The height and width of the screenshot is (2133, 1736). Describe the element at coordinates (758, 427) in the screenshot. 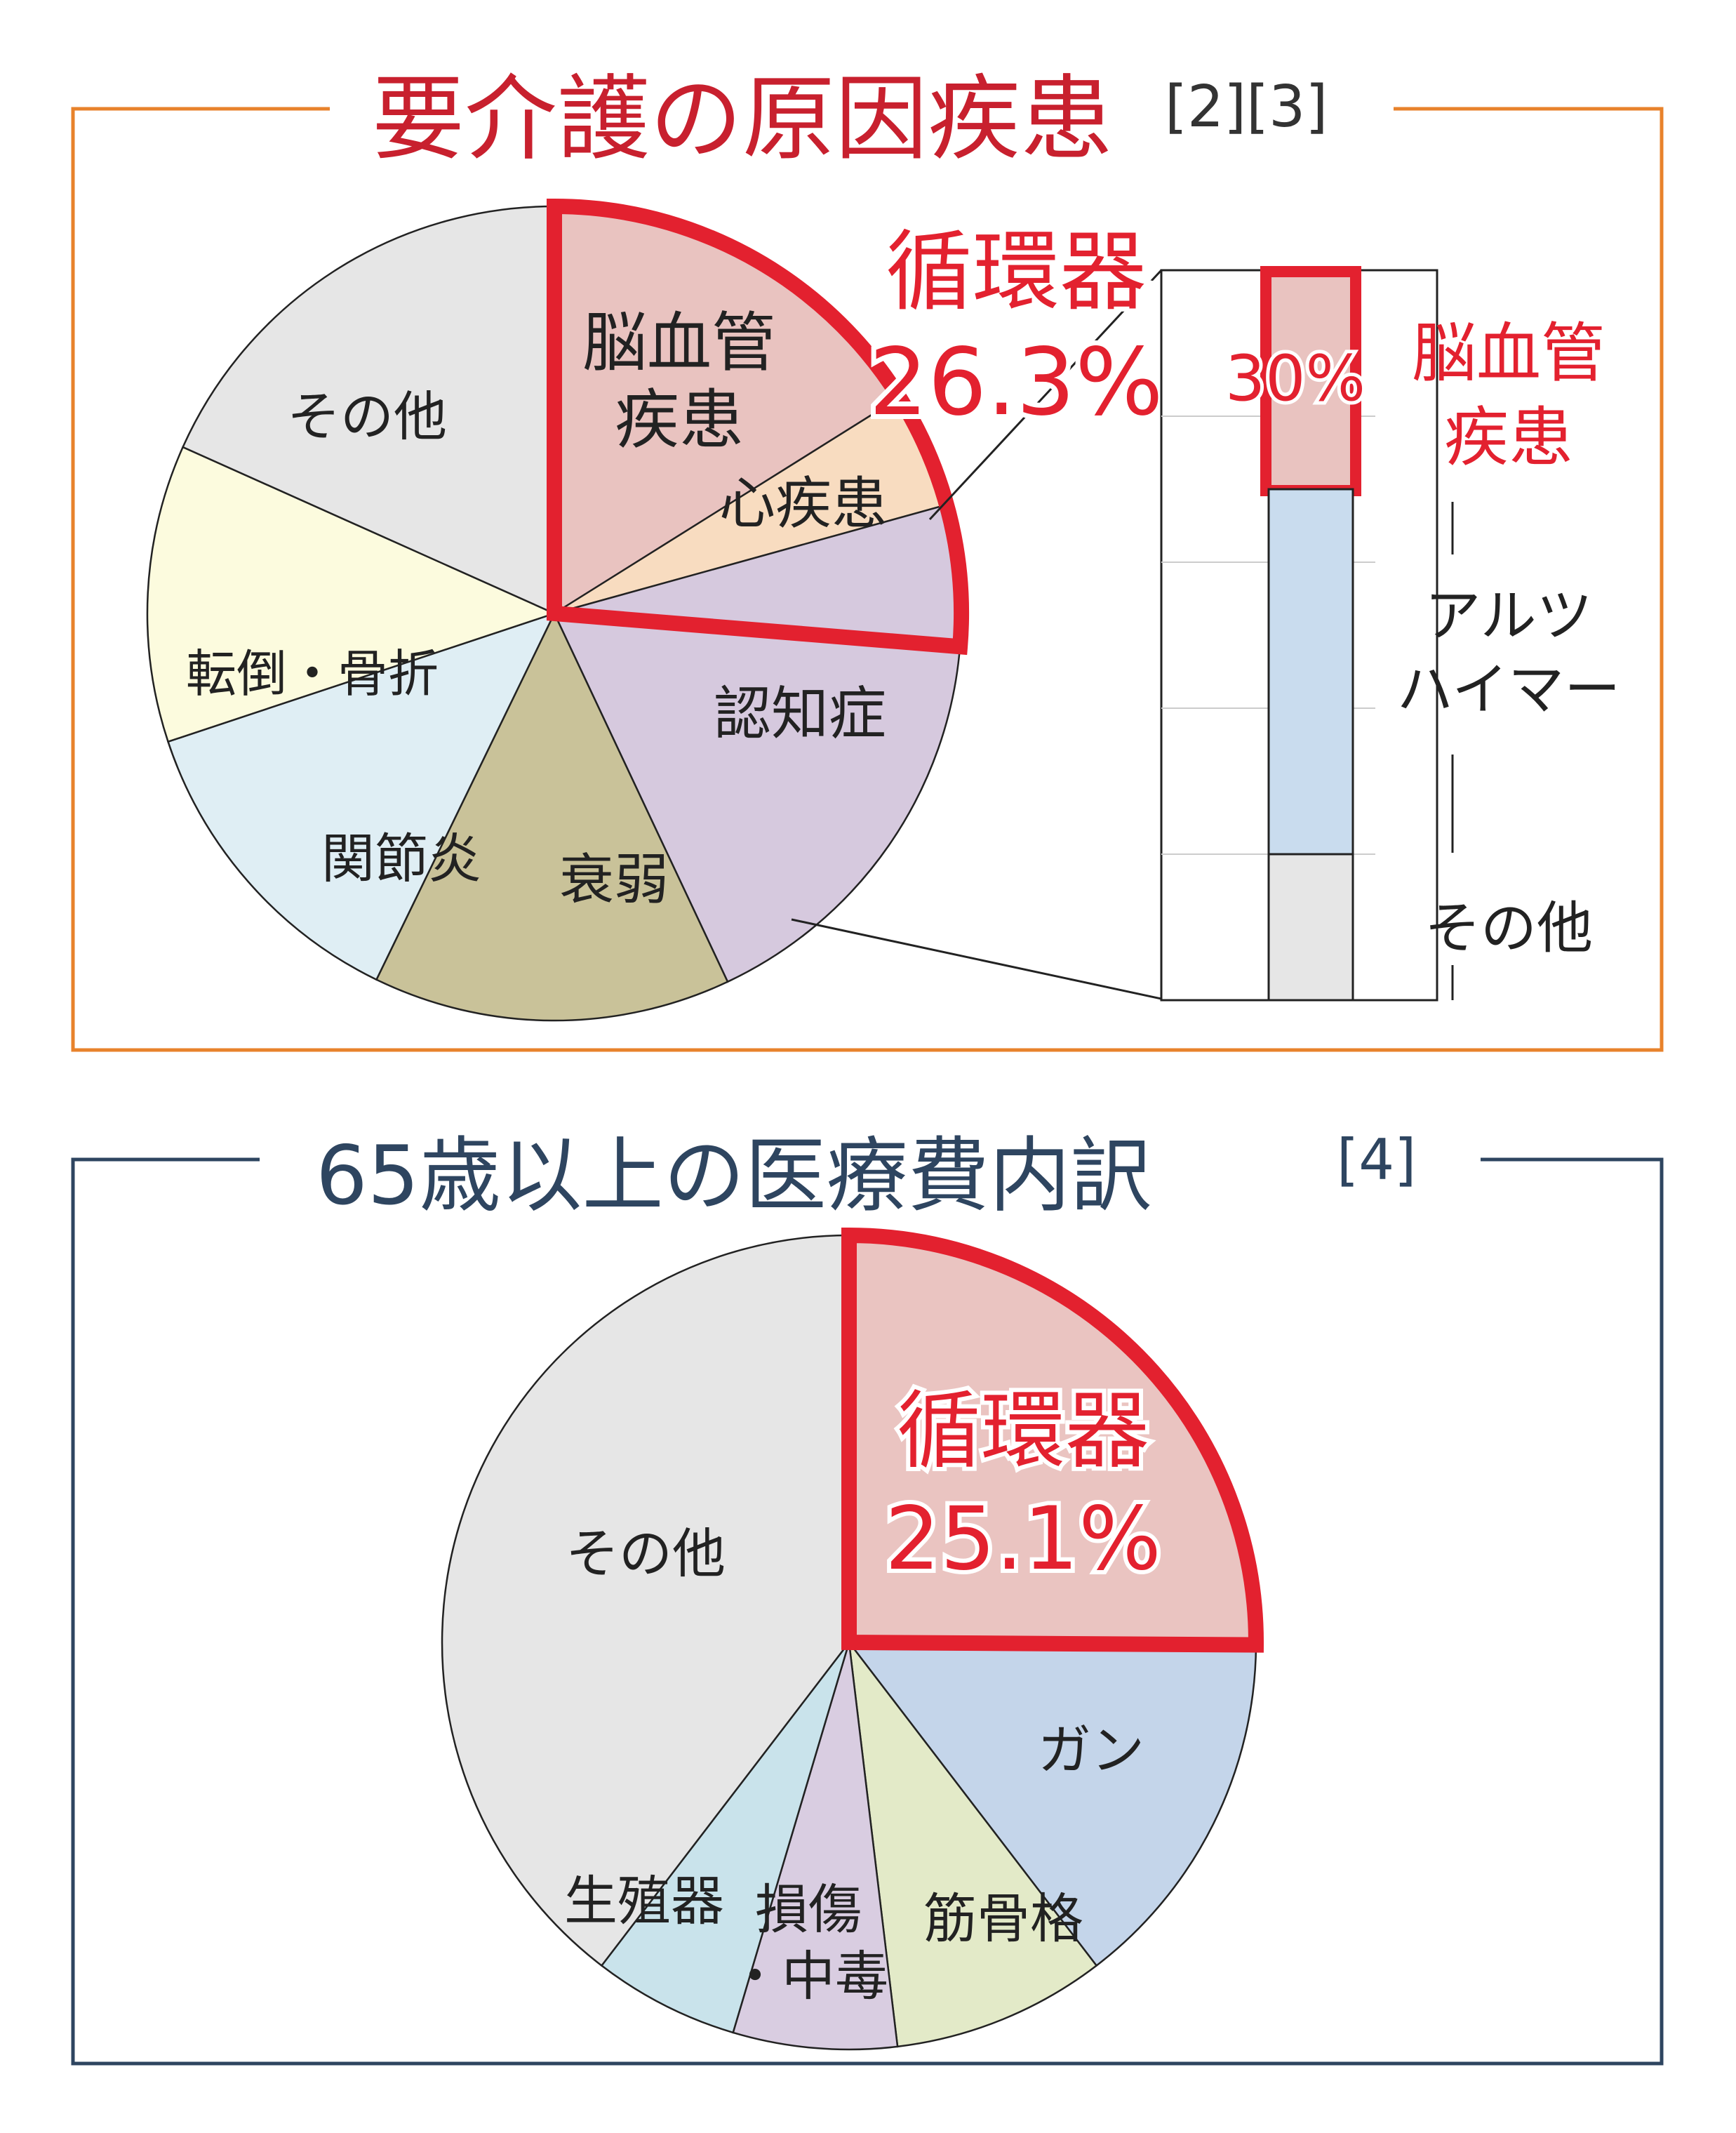

I see `circulatory-highlight-outline` at that location.